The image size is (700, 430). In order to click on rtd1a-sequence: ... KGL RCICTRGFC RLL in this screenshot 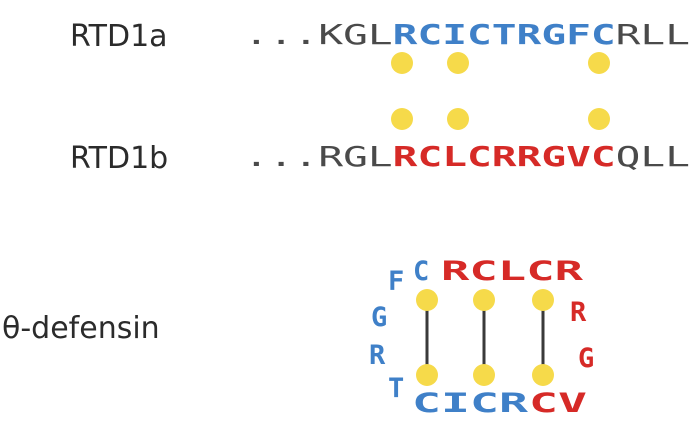, I will do `click(467, 34)`.